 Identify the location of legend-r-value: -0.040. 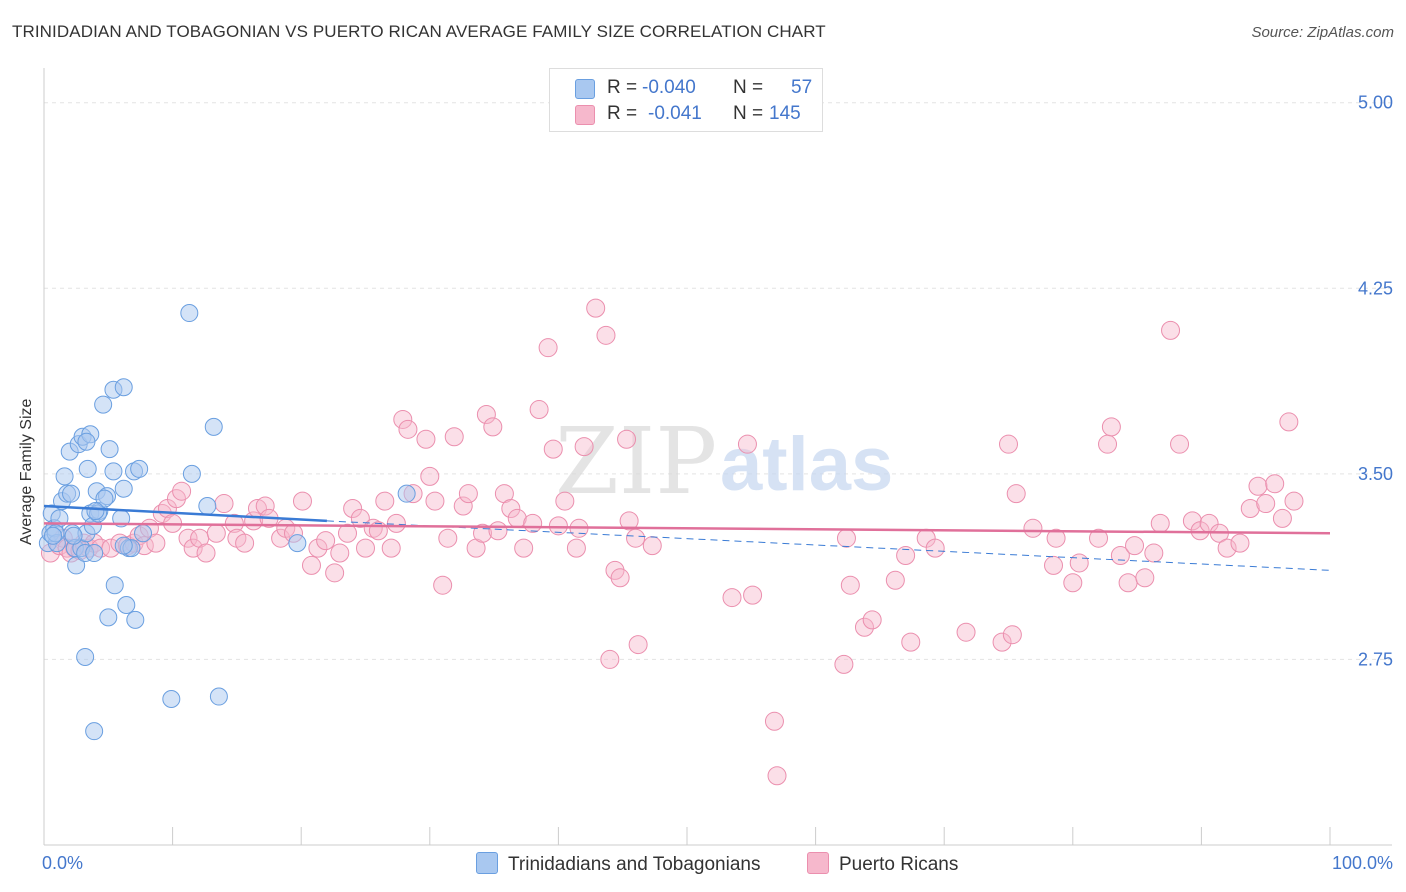
(669, 87).